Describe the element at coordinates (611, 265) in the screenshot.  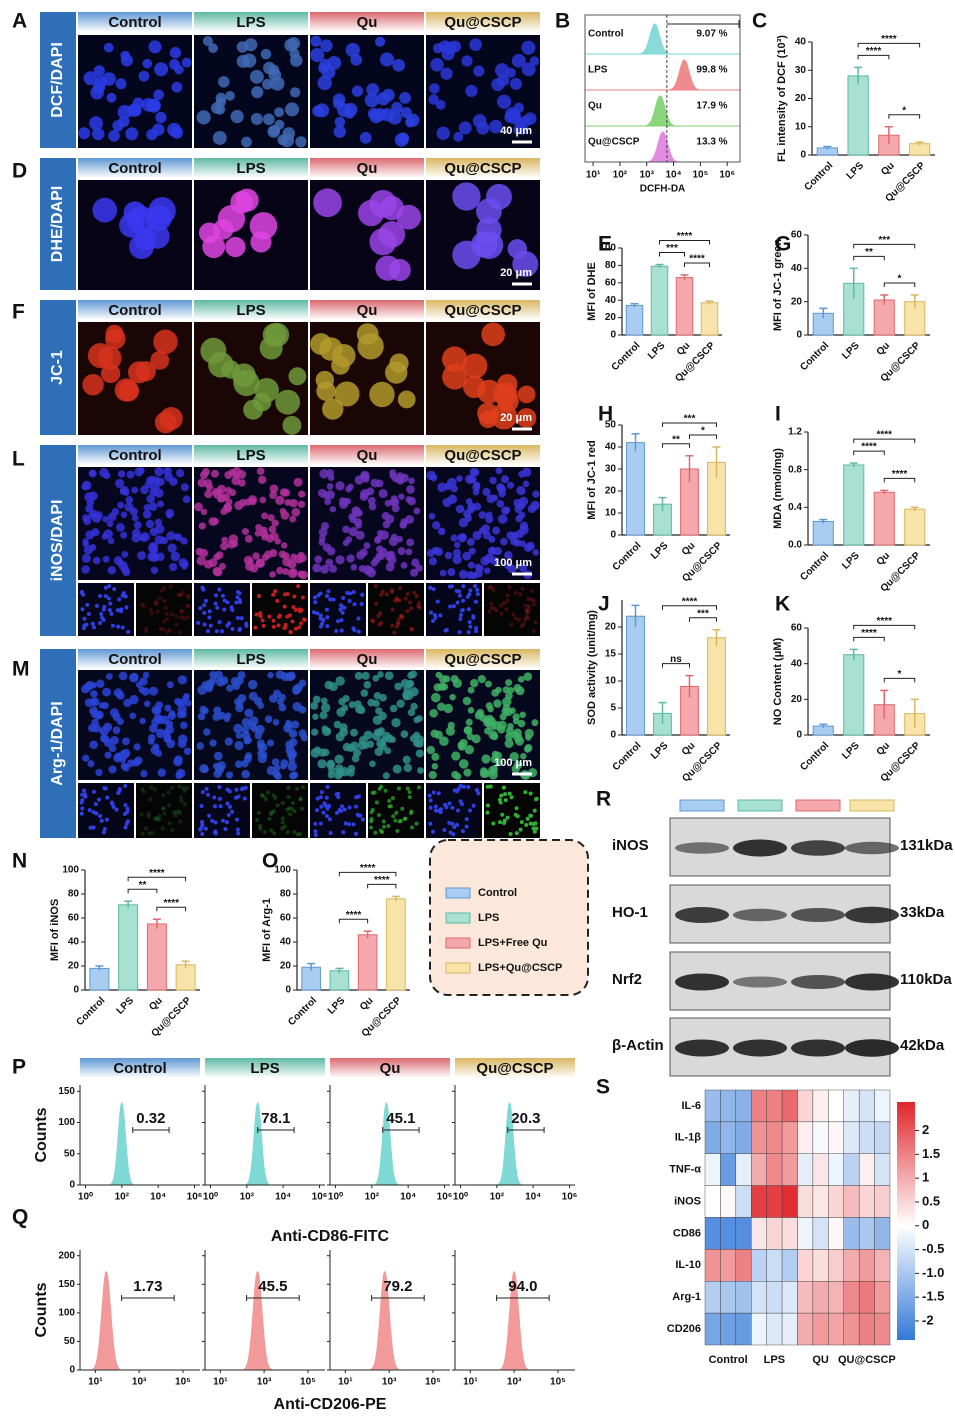
I see `y-tick-label: 80` at that location.